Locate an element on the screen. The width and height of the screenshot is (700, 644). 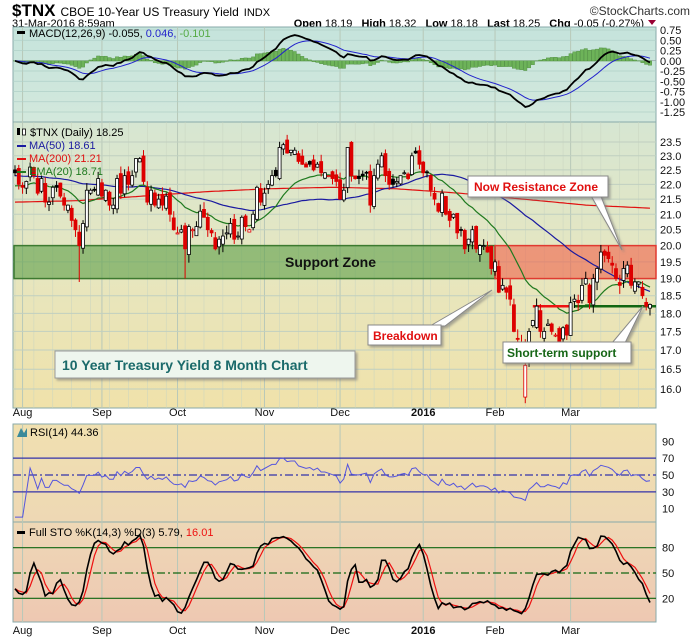
month-tick-label: Oct is located at coordinates (177, 631).